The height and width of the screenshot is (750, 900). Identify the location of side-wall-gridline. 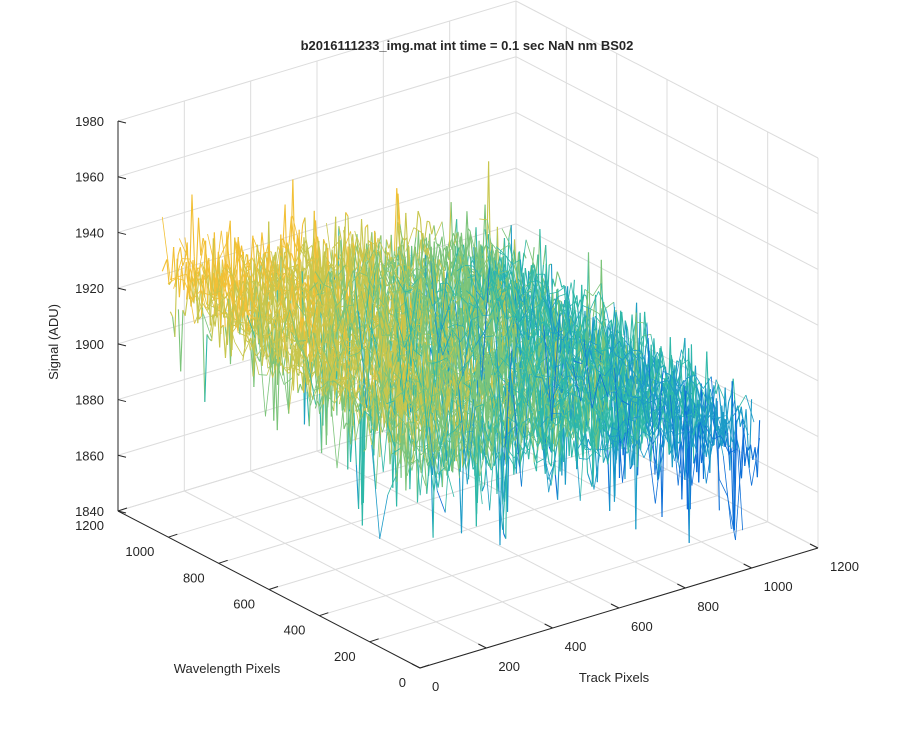
(667, 302).